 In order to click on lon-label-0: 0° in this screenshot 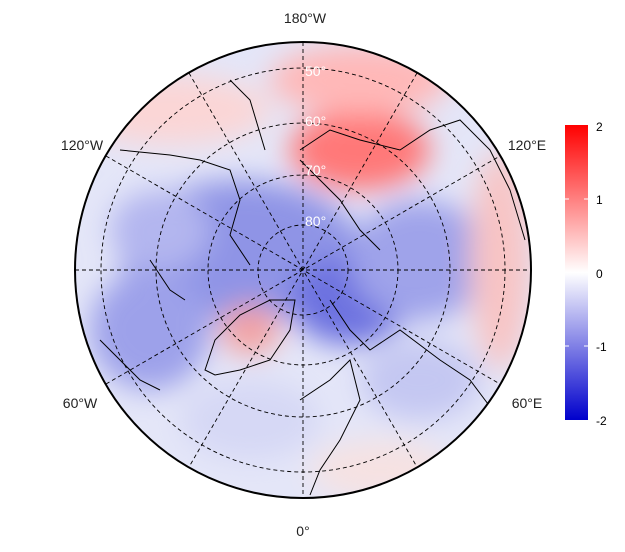, I will do `click(302, 531)`.